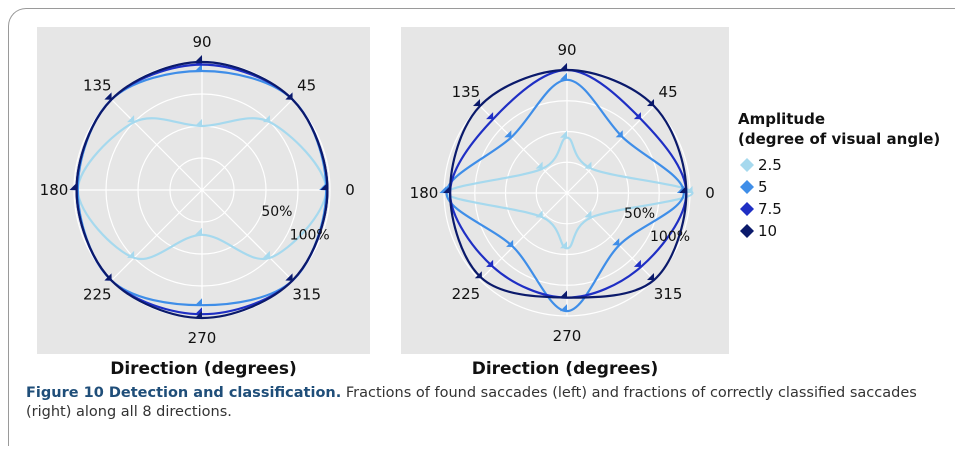 The width and height of the screenshot is (958, 450). What do you see at coordinates (763, 187) in the screenshot?
I see `legend-label-5: 5` at bounding box center [763, 187].